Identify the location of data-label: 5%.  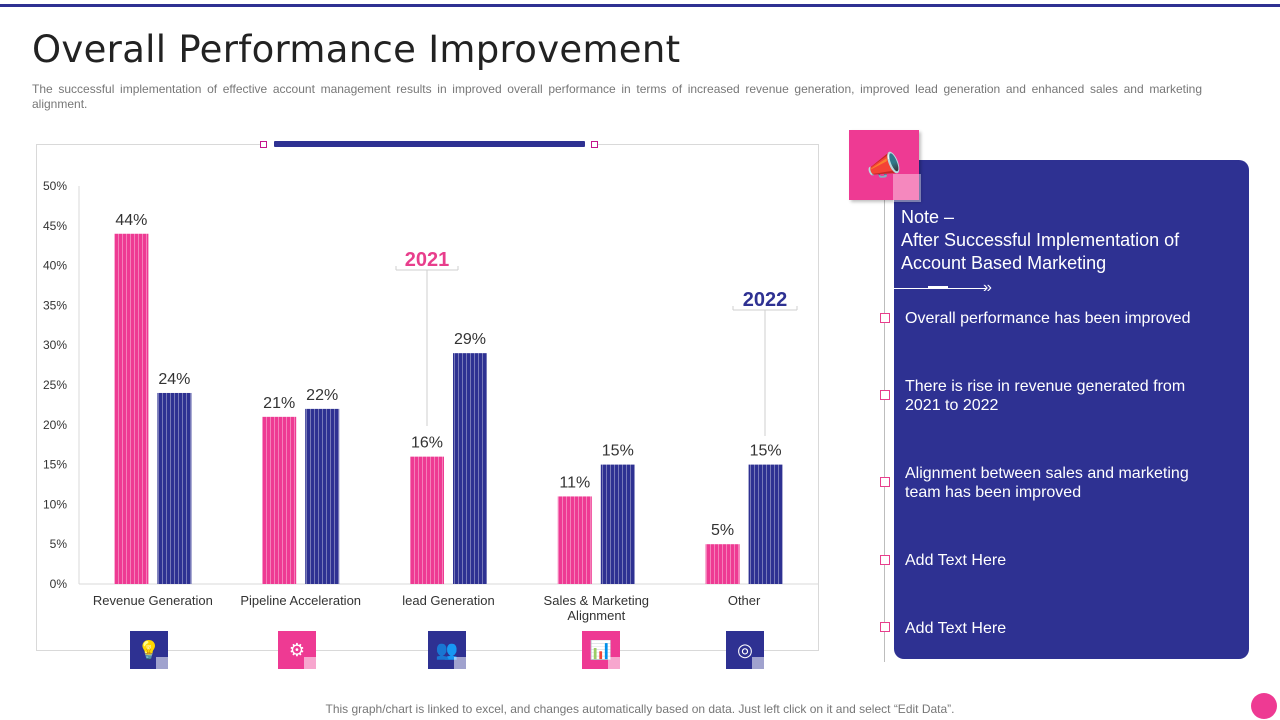
(722, 530).